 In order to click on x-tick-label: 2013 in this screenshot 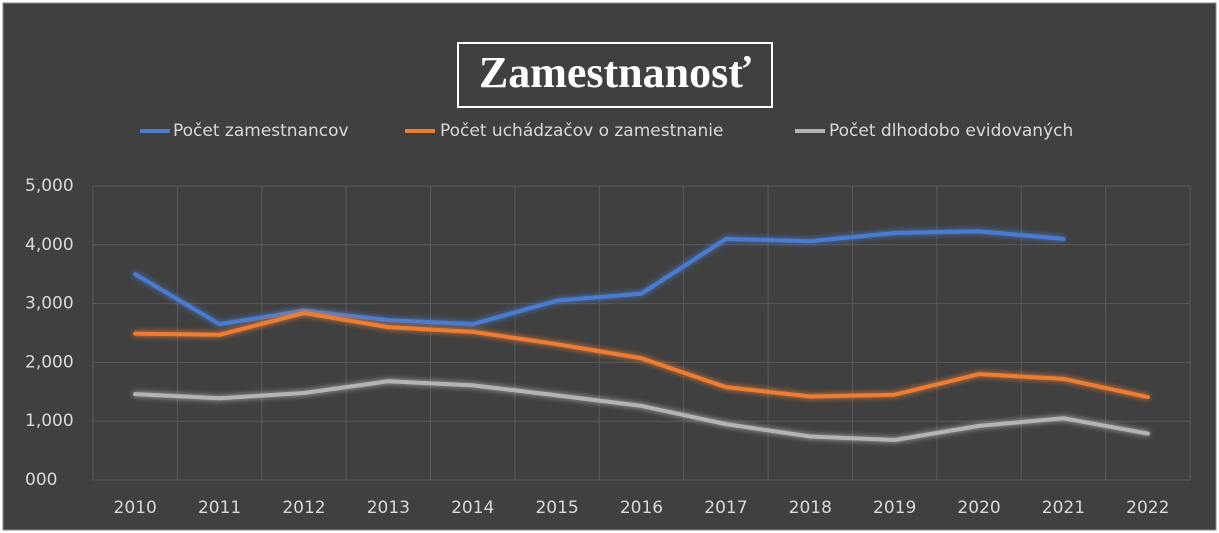, I will do `click(388, 508)`.